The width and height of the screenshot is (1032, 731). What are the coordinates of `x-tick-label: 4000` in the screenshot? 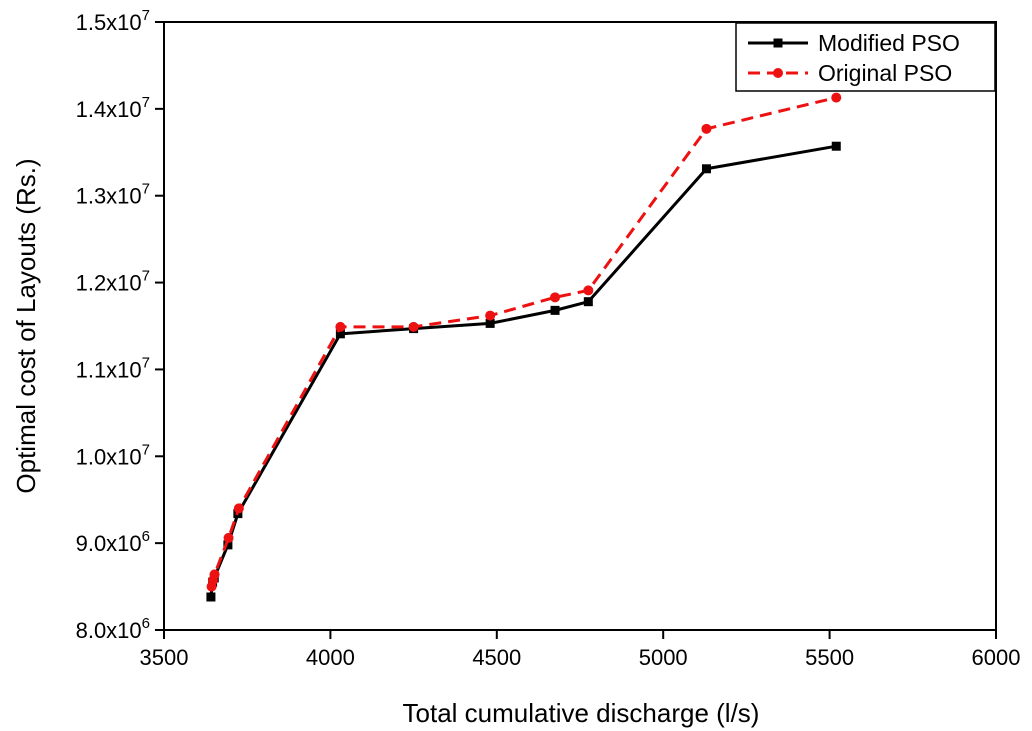 It's located at (330, 657).